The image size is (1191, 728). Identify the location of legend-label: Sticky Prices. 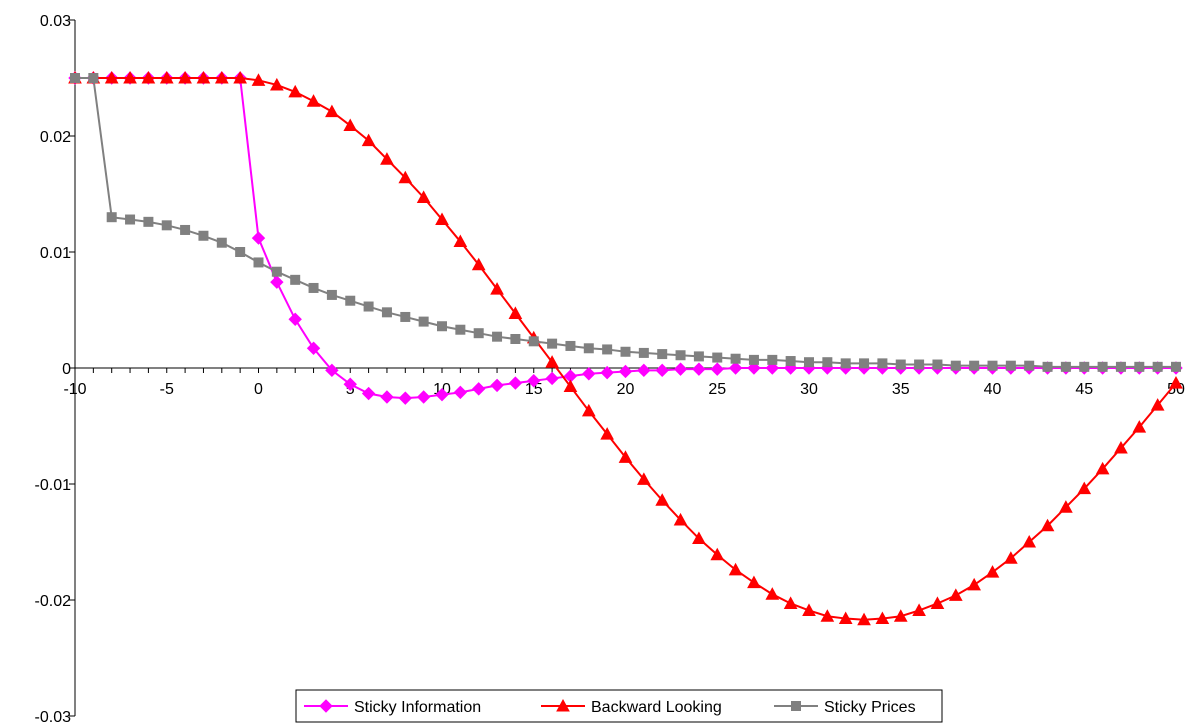
(870, 707).